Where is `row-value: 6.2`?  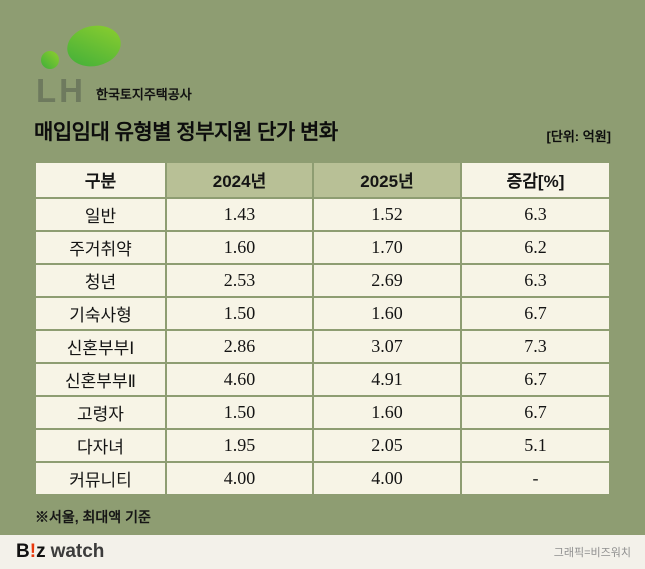
row-value: 6.2 is located at coordinates (535, 247).